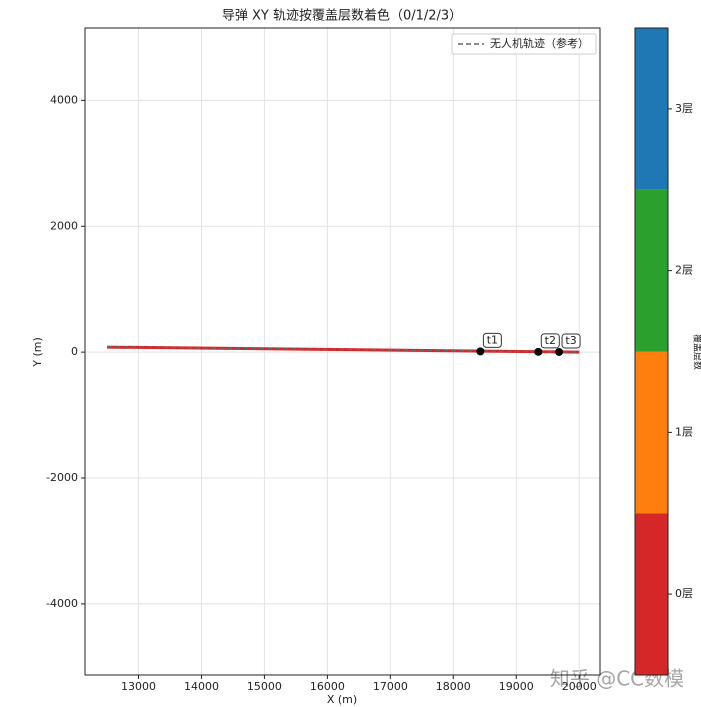 The image size is (701, 707). I want to click on colorbar-tick-label: 3层, so click(684, 108).